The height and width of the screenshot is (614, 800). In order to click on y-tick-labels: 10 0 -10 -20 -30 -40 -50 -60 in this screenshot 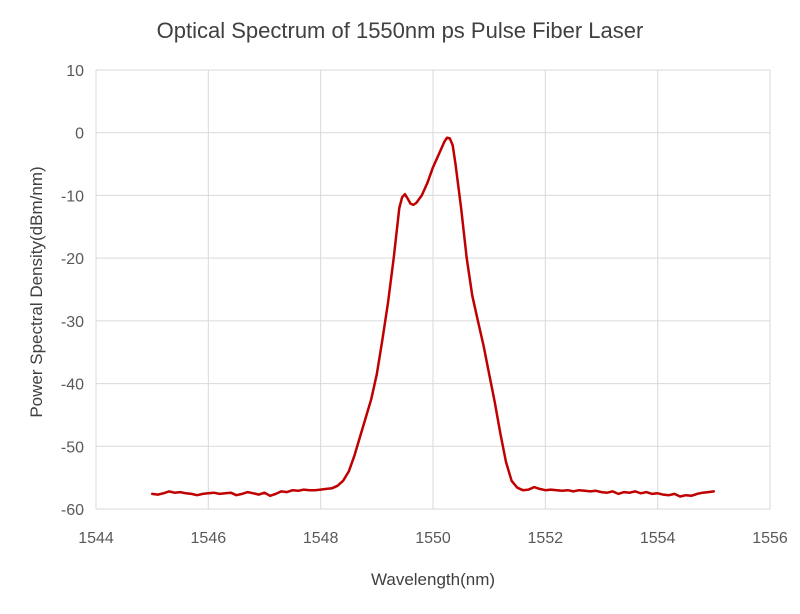, I will do `click(72, 291)`.